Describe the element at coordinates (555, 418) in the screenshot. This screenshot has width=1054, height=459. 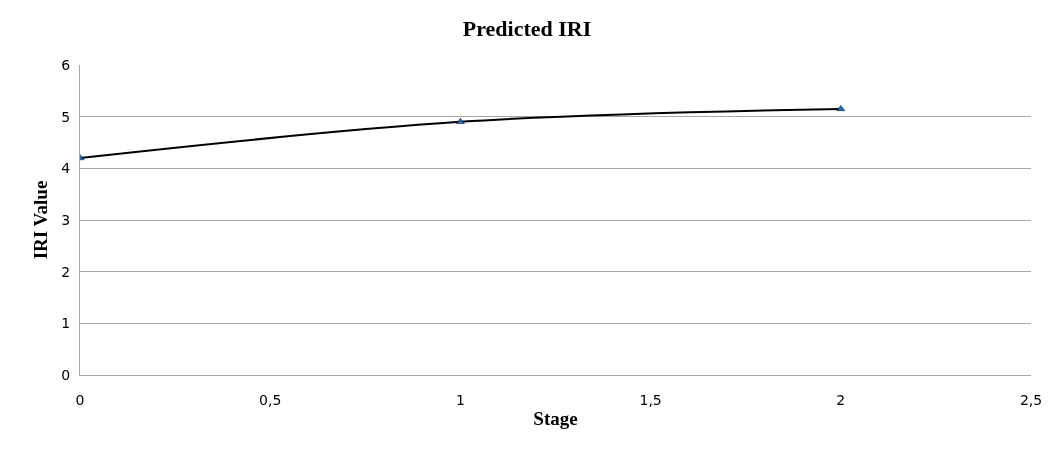
I see `x-axis-title: Stage` at that location.